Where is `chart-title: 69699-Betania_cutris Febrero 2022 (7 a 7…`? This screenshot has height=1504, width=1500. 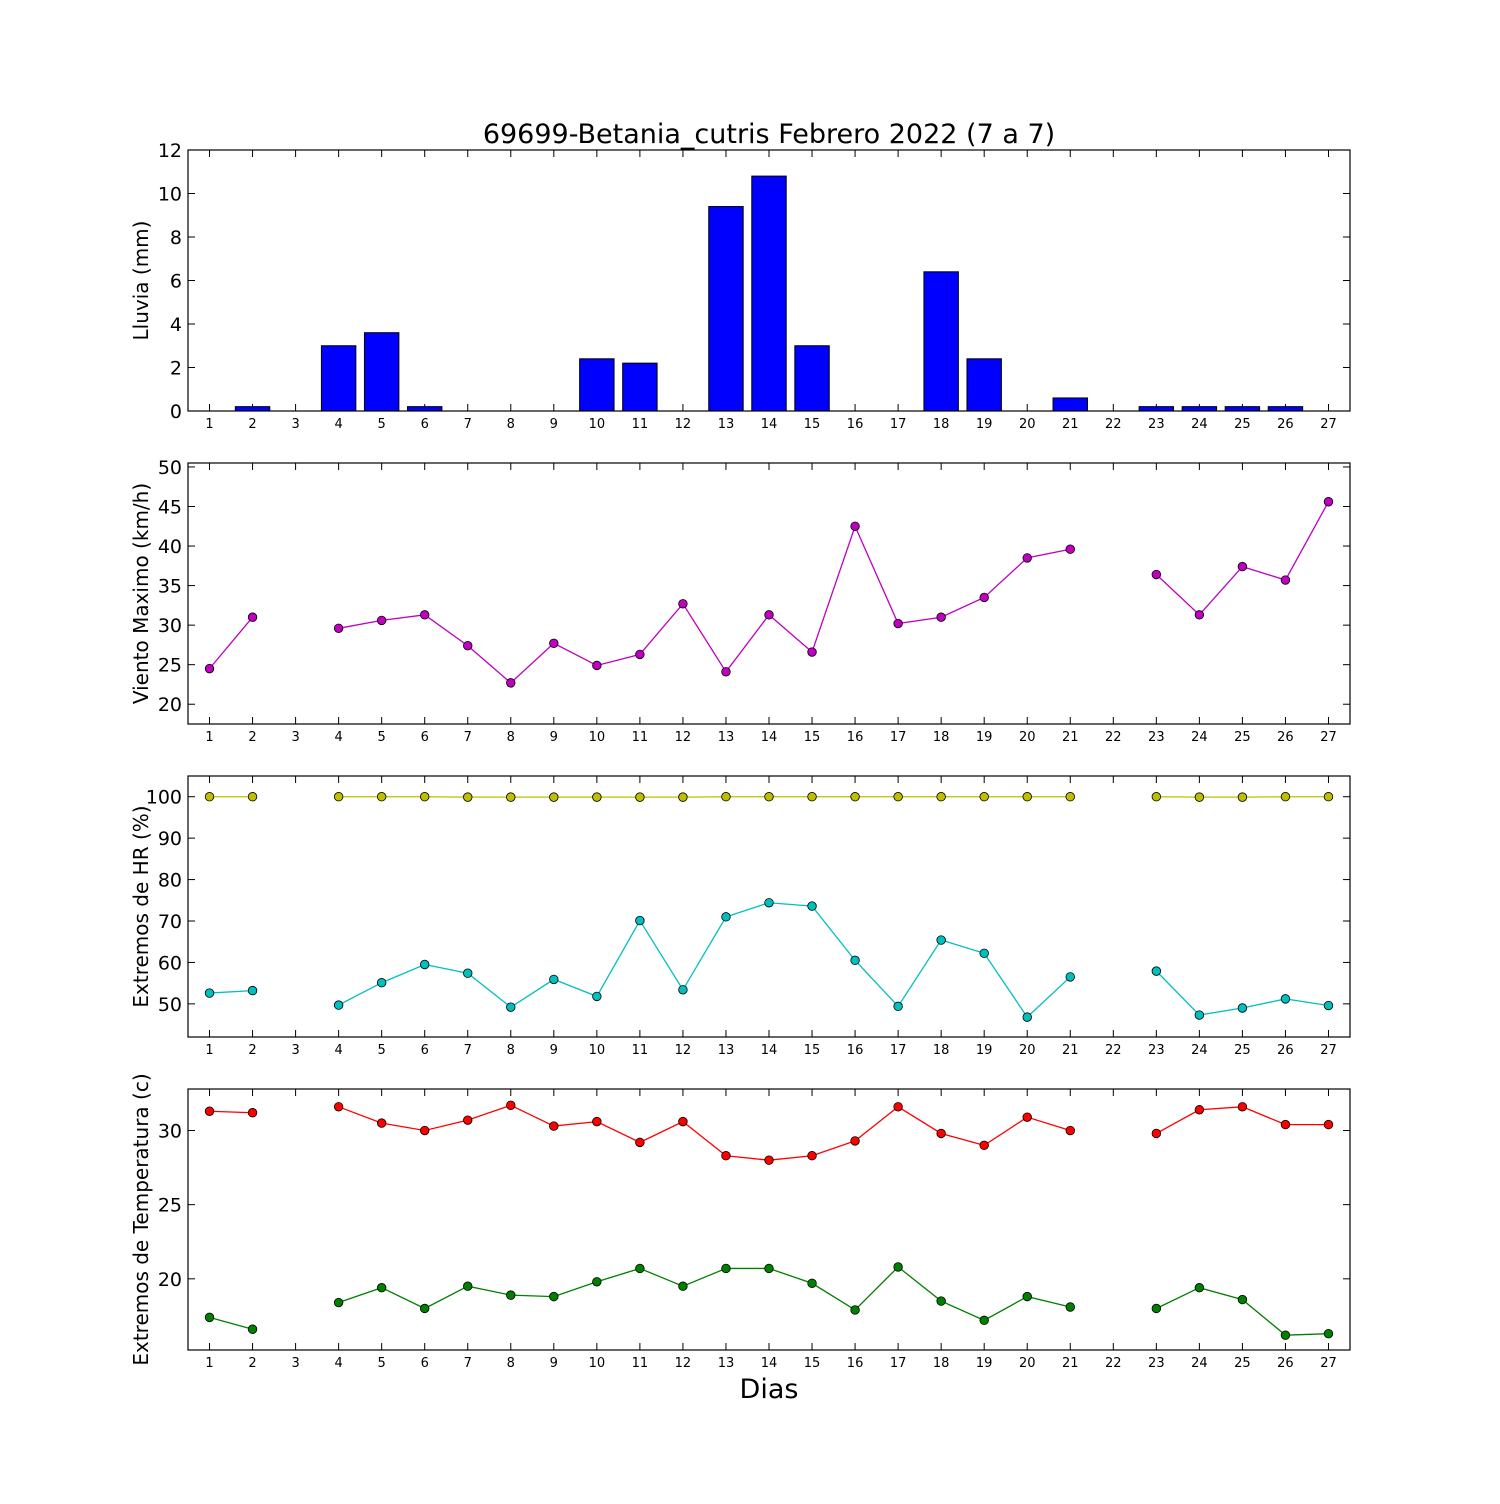
chart-title: 69699-Betania_cutris Febrero 2022 (7 a 7… is located at coordinates (769, 134).